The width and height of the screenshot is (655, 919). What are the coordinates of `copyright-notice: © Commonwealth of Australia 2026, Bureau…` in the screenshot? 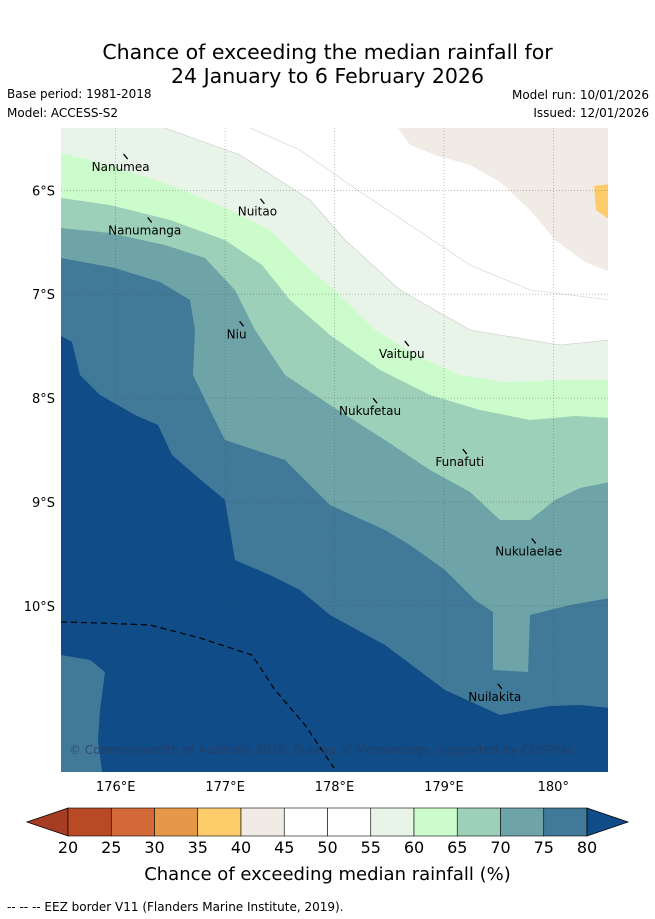 It's located at (321, 750).